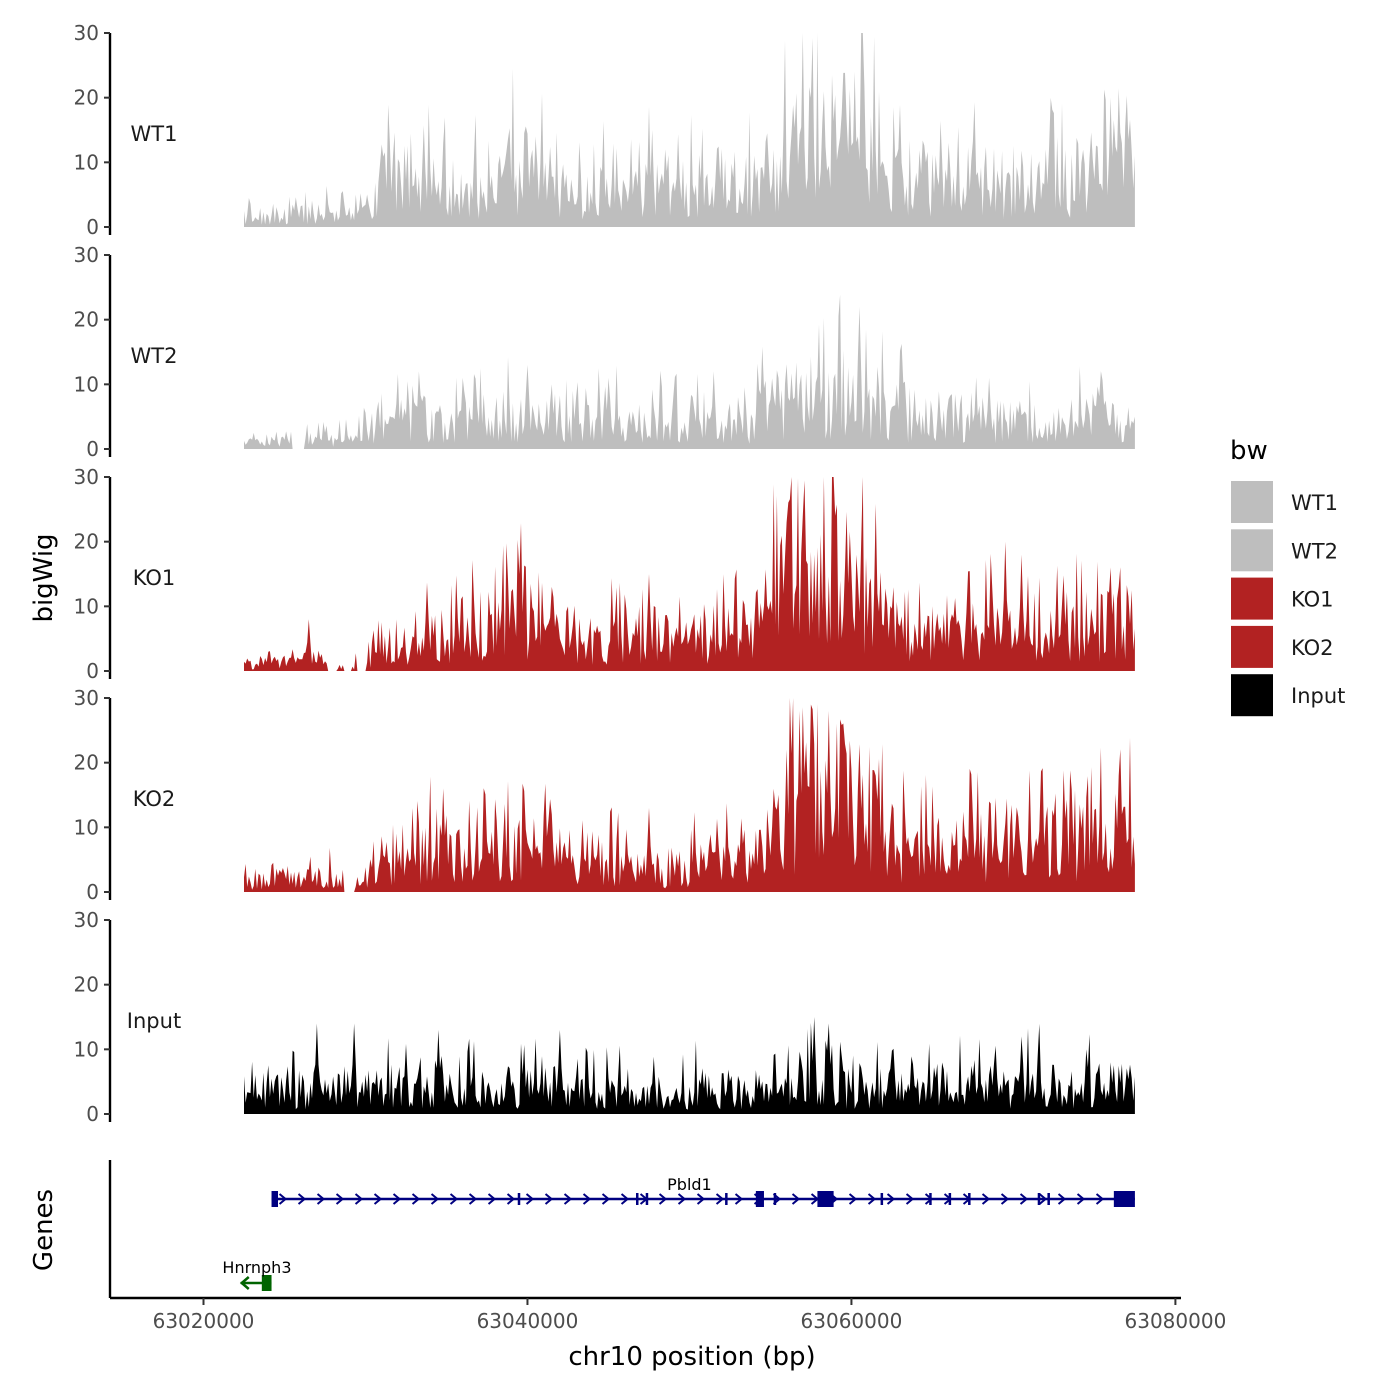 This screenshot has width=1400, height=1400. I want to click on gene-pbld1: Pbld1, so click(703, 1191).